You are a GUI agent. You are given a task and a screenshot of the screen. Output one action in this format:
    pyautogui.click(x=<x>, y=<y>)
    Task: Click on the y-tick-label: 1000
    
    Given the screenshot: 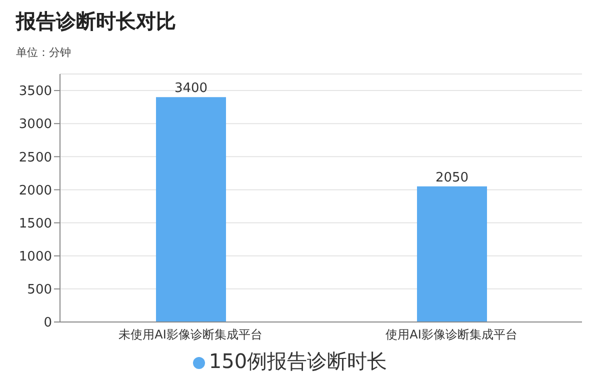 What is the action you would take?
    pyautogui.click(x=35, y=256)
    